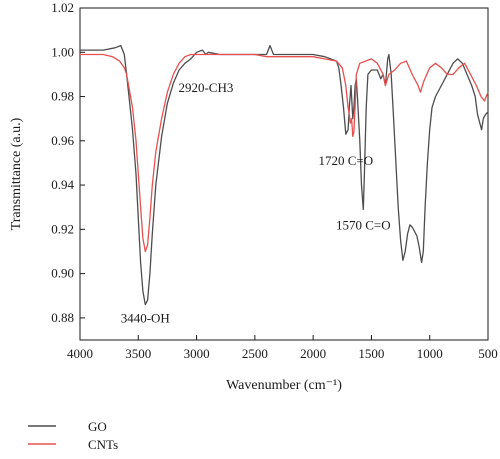 The height and width of the screenshot is (459, 500). What do you see at coordinates (62, 140) in the screenshot?
I see `y-tick-label: 0.96` at bounding box center [62, 140].